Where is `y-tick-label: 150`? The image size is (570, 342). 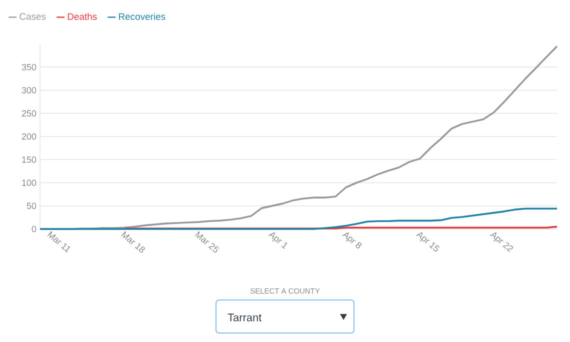 y-tick-label: 150 is located at coordinates (29, 159).